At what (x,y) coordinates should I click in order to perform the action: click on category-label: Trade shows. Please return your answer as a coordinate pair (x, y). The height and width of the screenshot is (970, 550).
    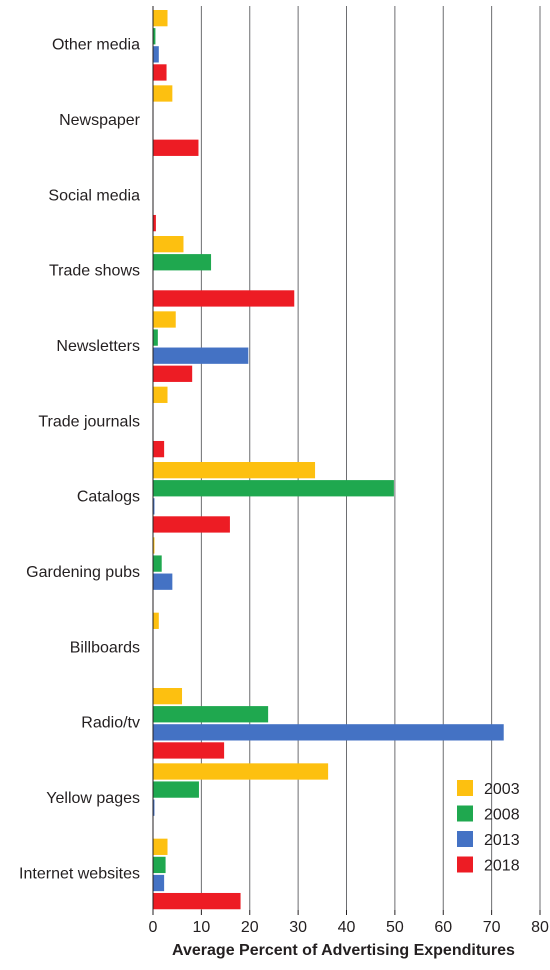
    Looking at the image, I should click on (94, 271).